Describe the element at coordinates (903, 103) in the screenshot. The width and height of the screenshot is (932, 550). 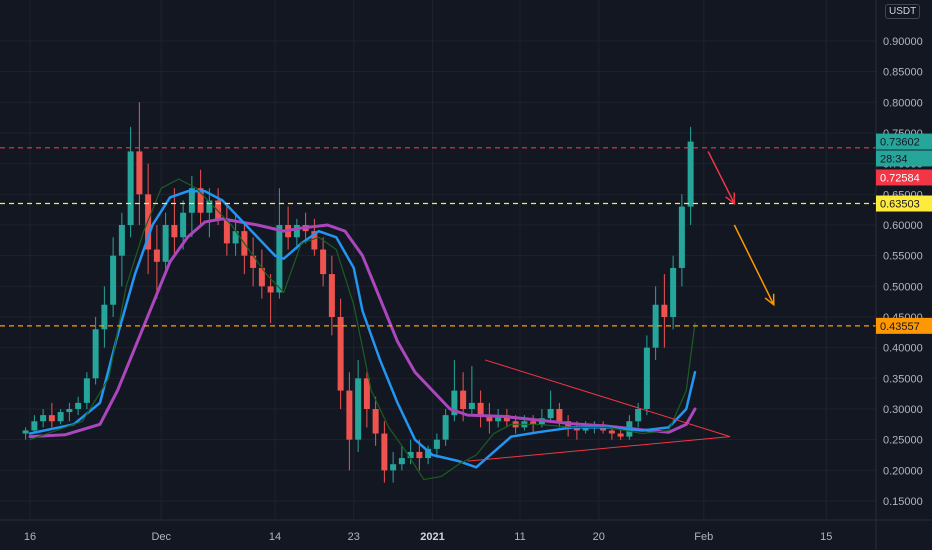
I see `price-tick-label: 0.80000` at that location.